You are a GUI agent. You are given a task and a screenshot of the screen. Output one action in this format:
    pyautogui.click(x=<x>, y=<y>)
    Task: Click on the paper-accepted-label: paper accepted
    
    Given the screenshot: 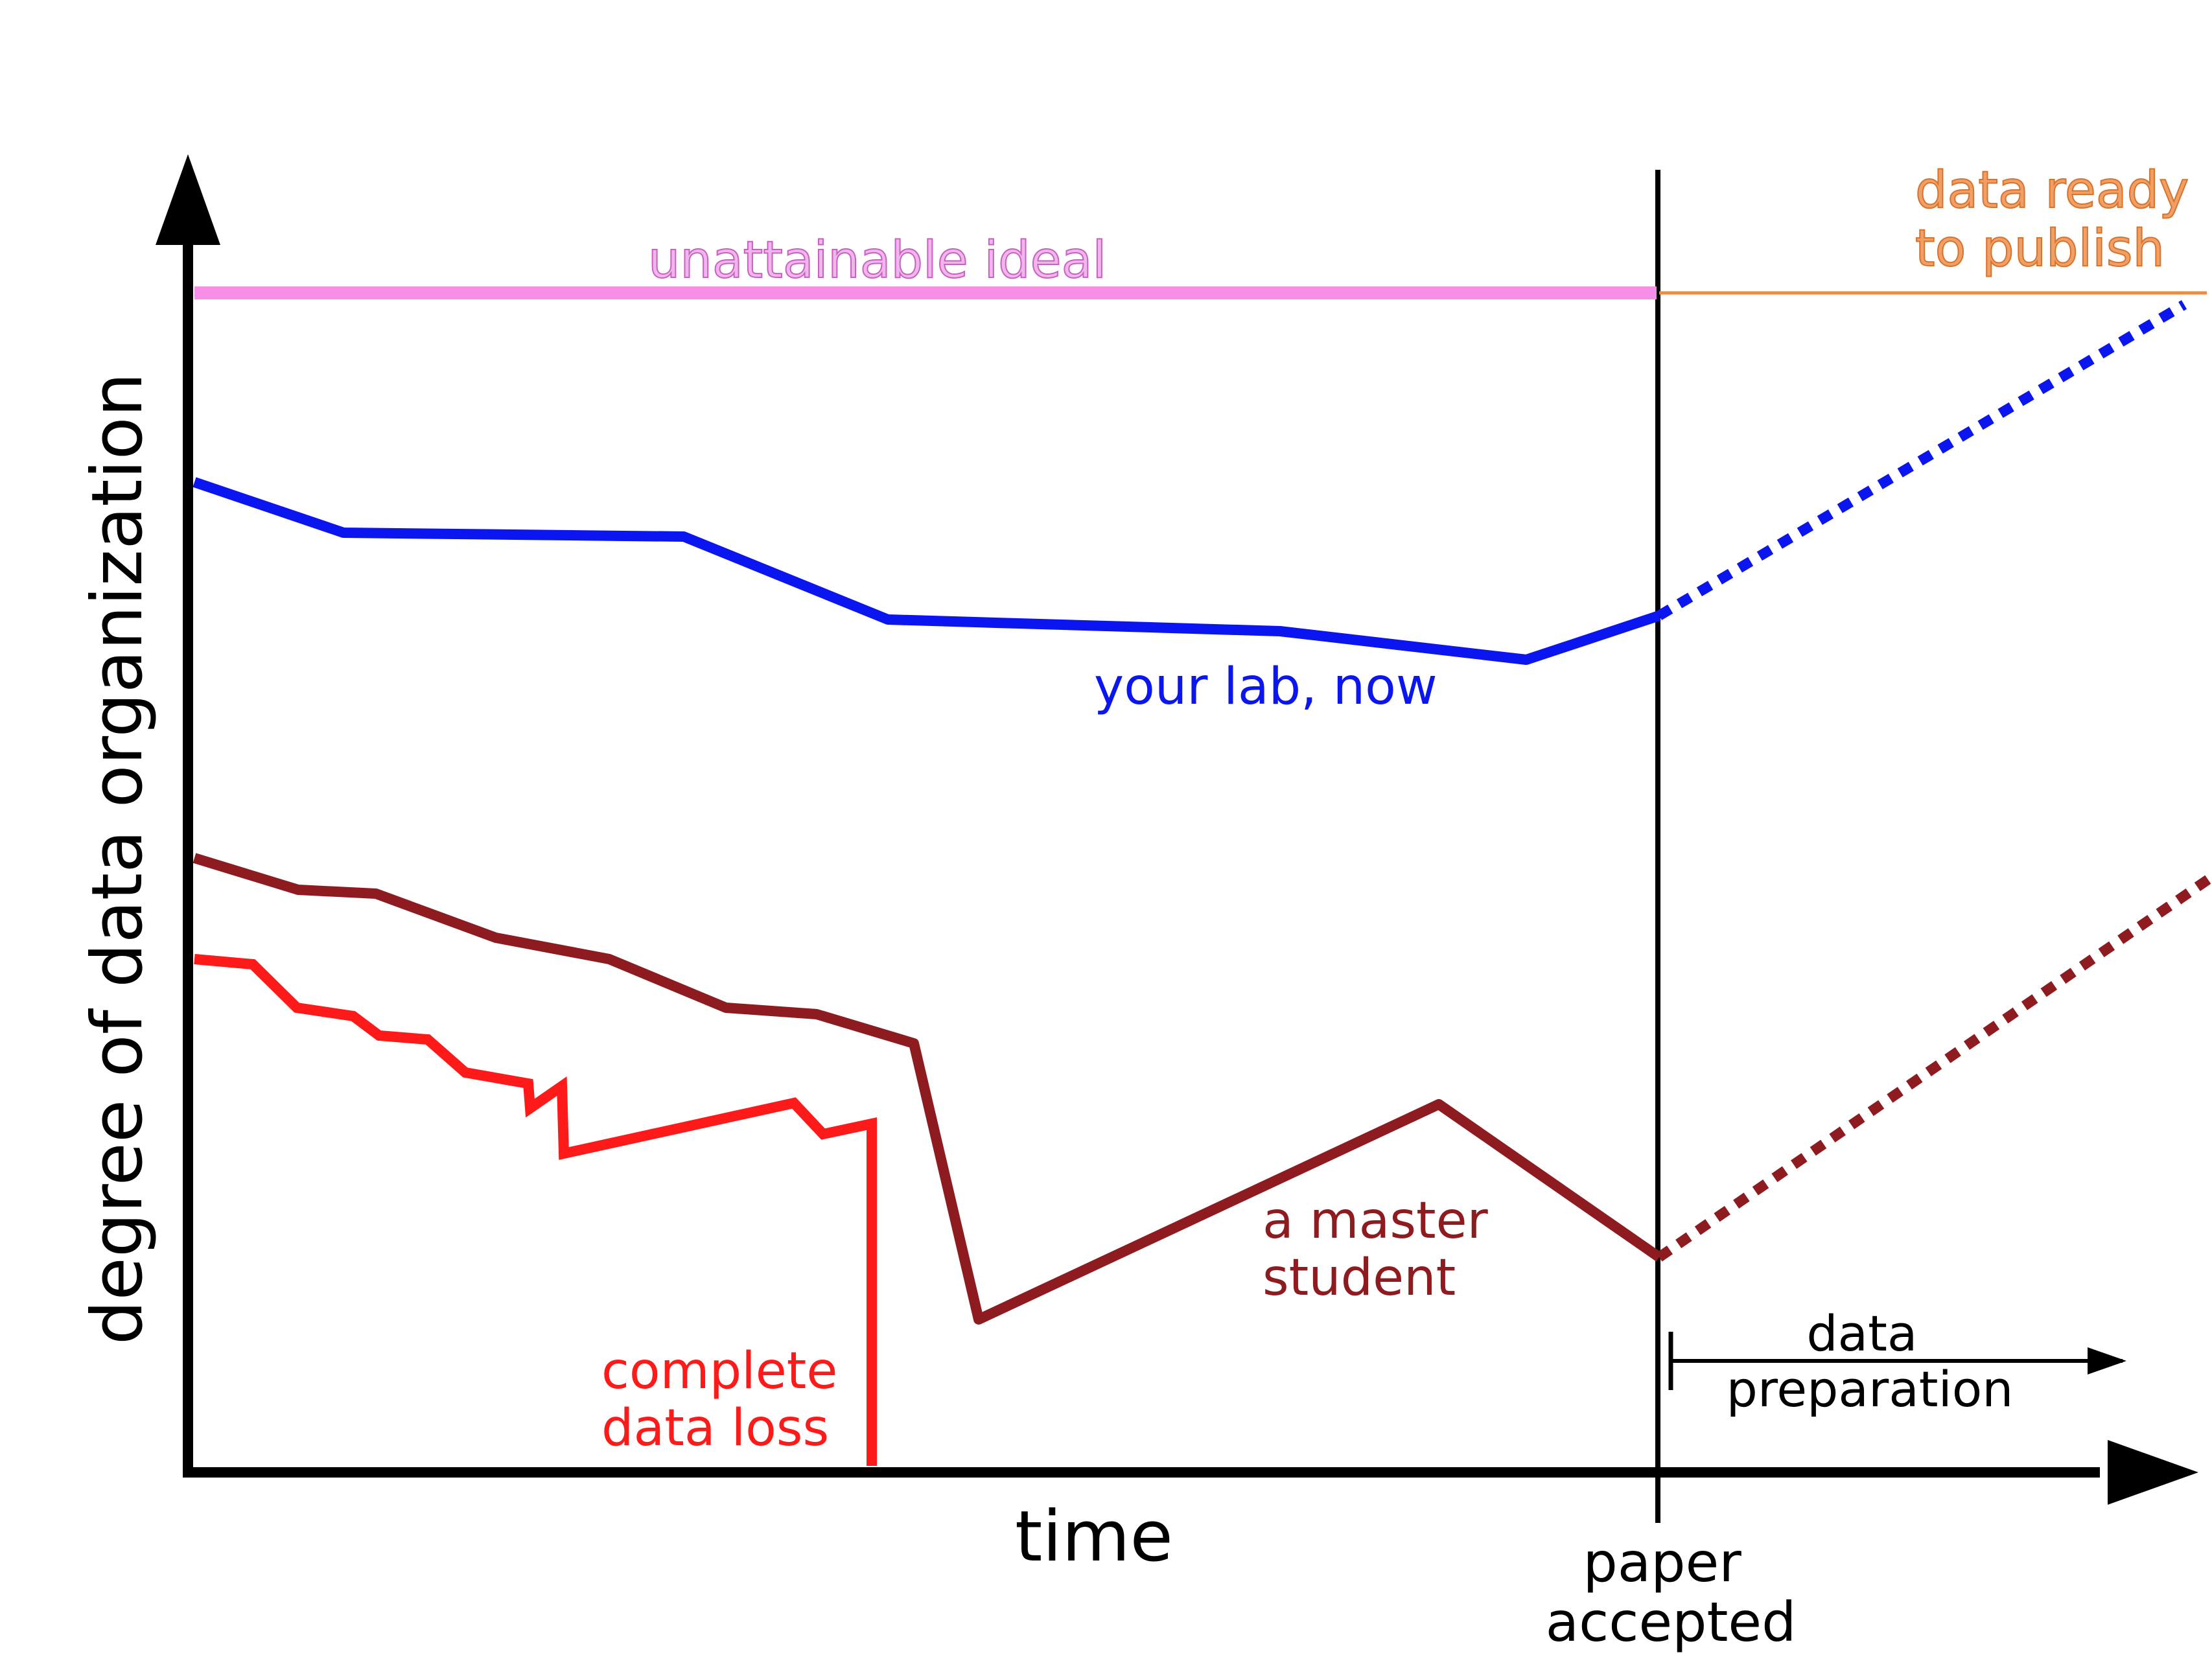 What is the action you would take?
    pyautogui.click(x=1671, y=1592)
    